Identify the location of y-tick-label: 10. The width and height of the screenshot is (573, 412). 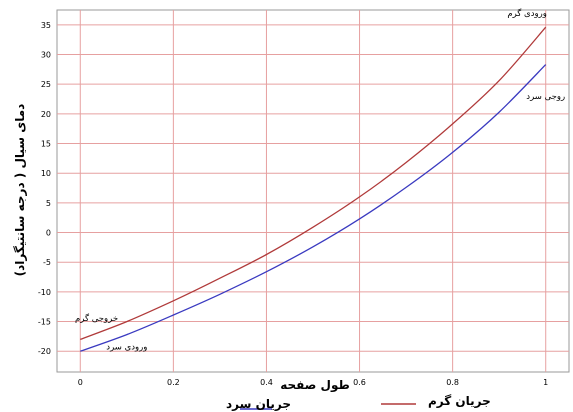
(46, 173).